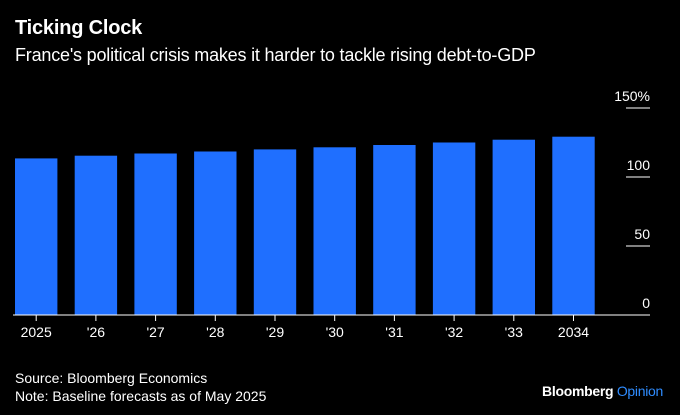  What do you see at coordinates (155, 332) in the screenshot?
I see `x-tick-label-2: '27` at bounding box center [155, 332].